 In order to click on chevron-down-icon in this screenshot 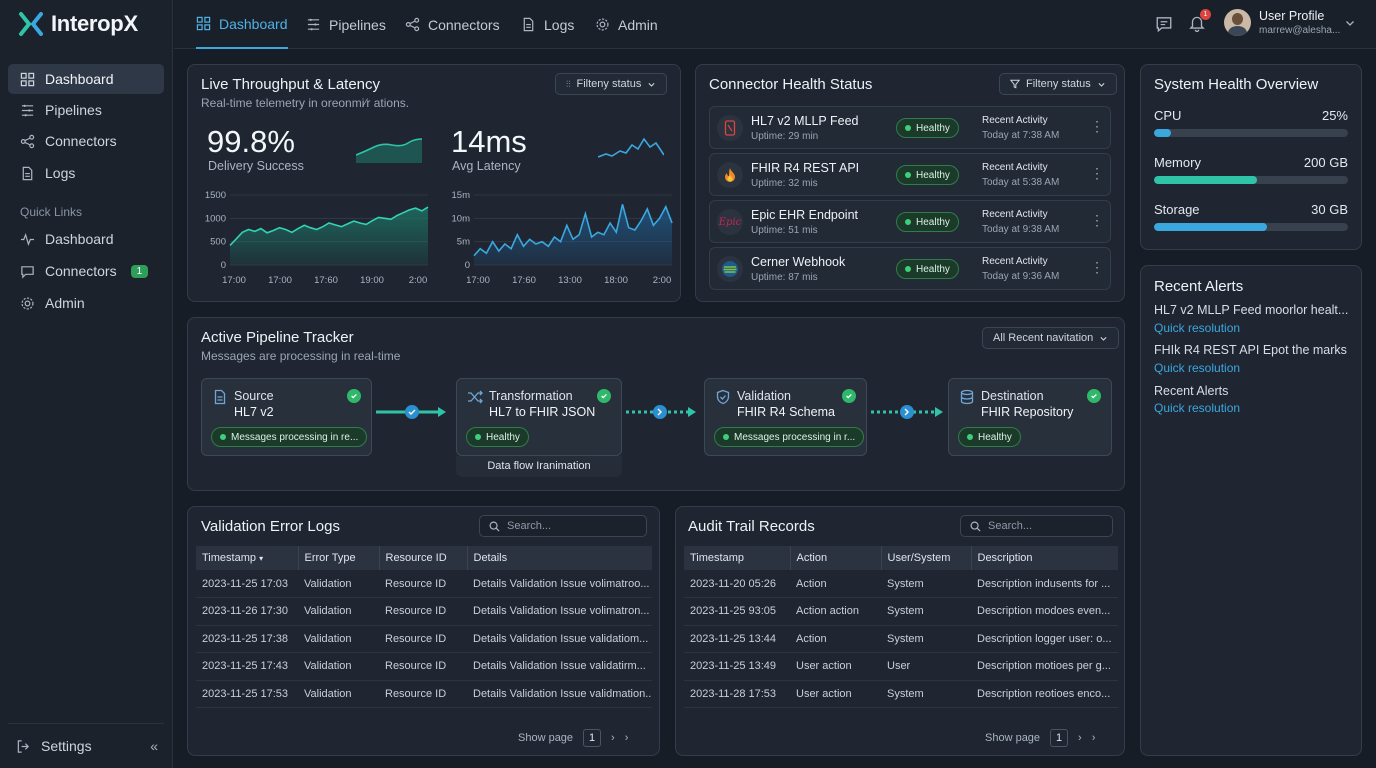, I will do `click(1101, 84)`.